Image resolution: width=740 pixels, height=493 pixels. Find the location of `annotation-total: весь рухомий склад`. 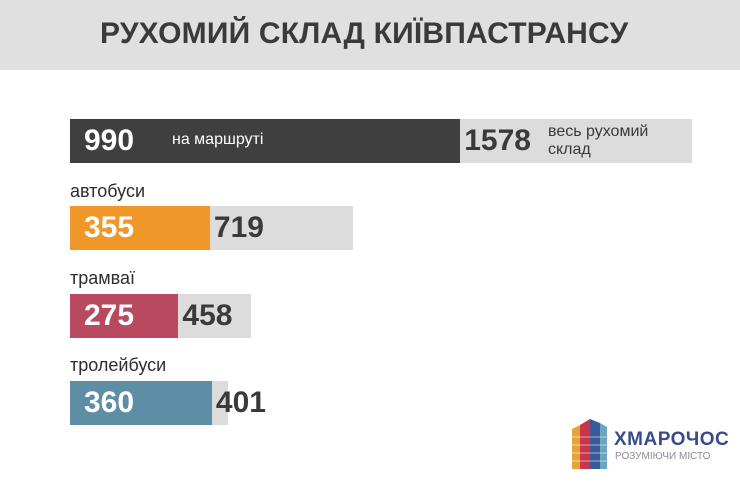

annotation-total: весь рухомий склад is located at coordinates (598, 140).